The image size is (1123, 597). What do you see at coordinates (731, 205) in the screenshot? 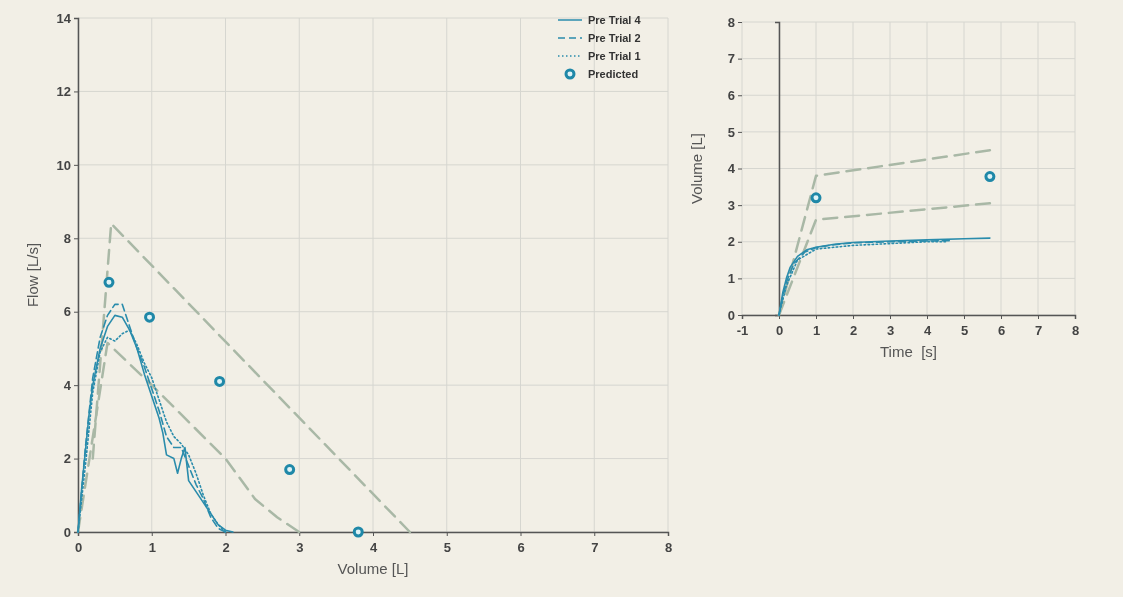
I see `y-tick-label: 3` at bounding box center [731, 205].